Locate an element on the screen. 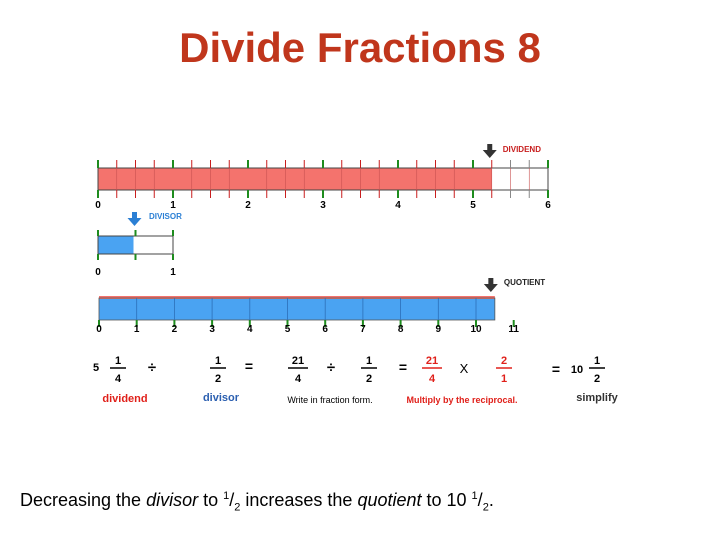 This screenshot has width=720, height=540. reciprocal-left-numerator: 21 is located at coordinates (432, 361).